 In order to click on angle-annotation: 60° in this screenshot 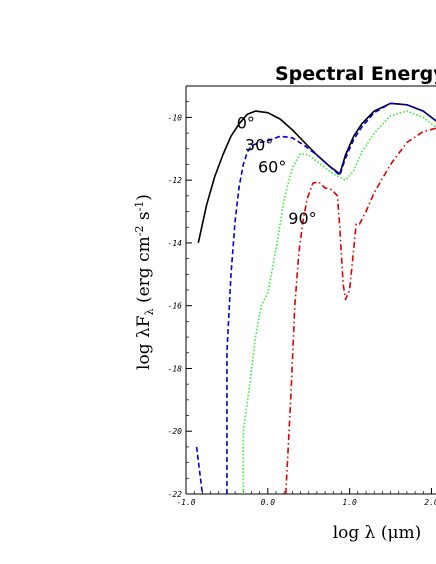, I will do `click(272, 166)`.